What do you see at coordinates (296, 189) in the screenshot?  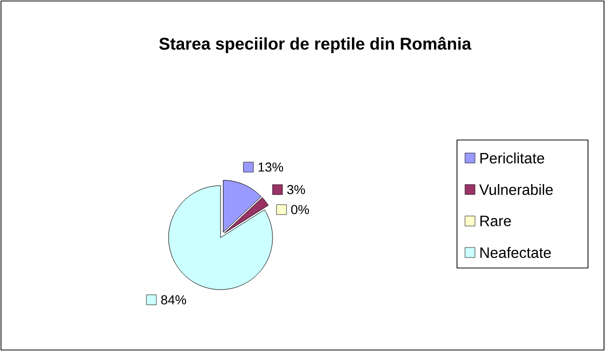 I see `data-label: 3%` at bounding box center [296, 189].